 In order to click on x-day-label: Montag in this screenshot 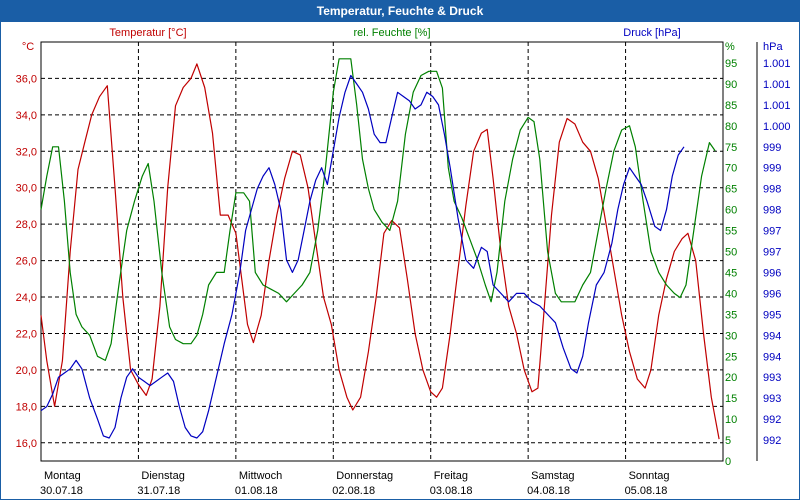, I will do `click(62, 476)`.